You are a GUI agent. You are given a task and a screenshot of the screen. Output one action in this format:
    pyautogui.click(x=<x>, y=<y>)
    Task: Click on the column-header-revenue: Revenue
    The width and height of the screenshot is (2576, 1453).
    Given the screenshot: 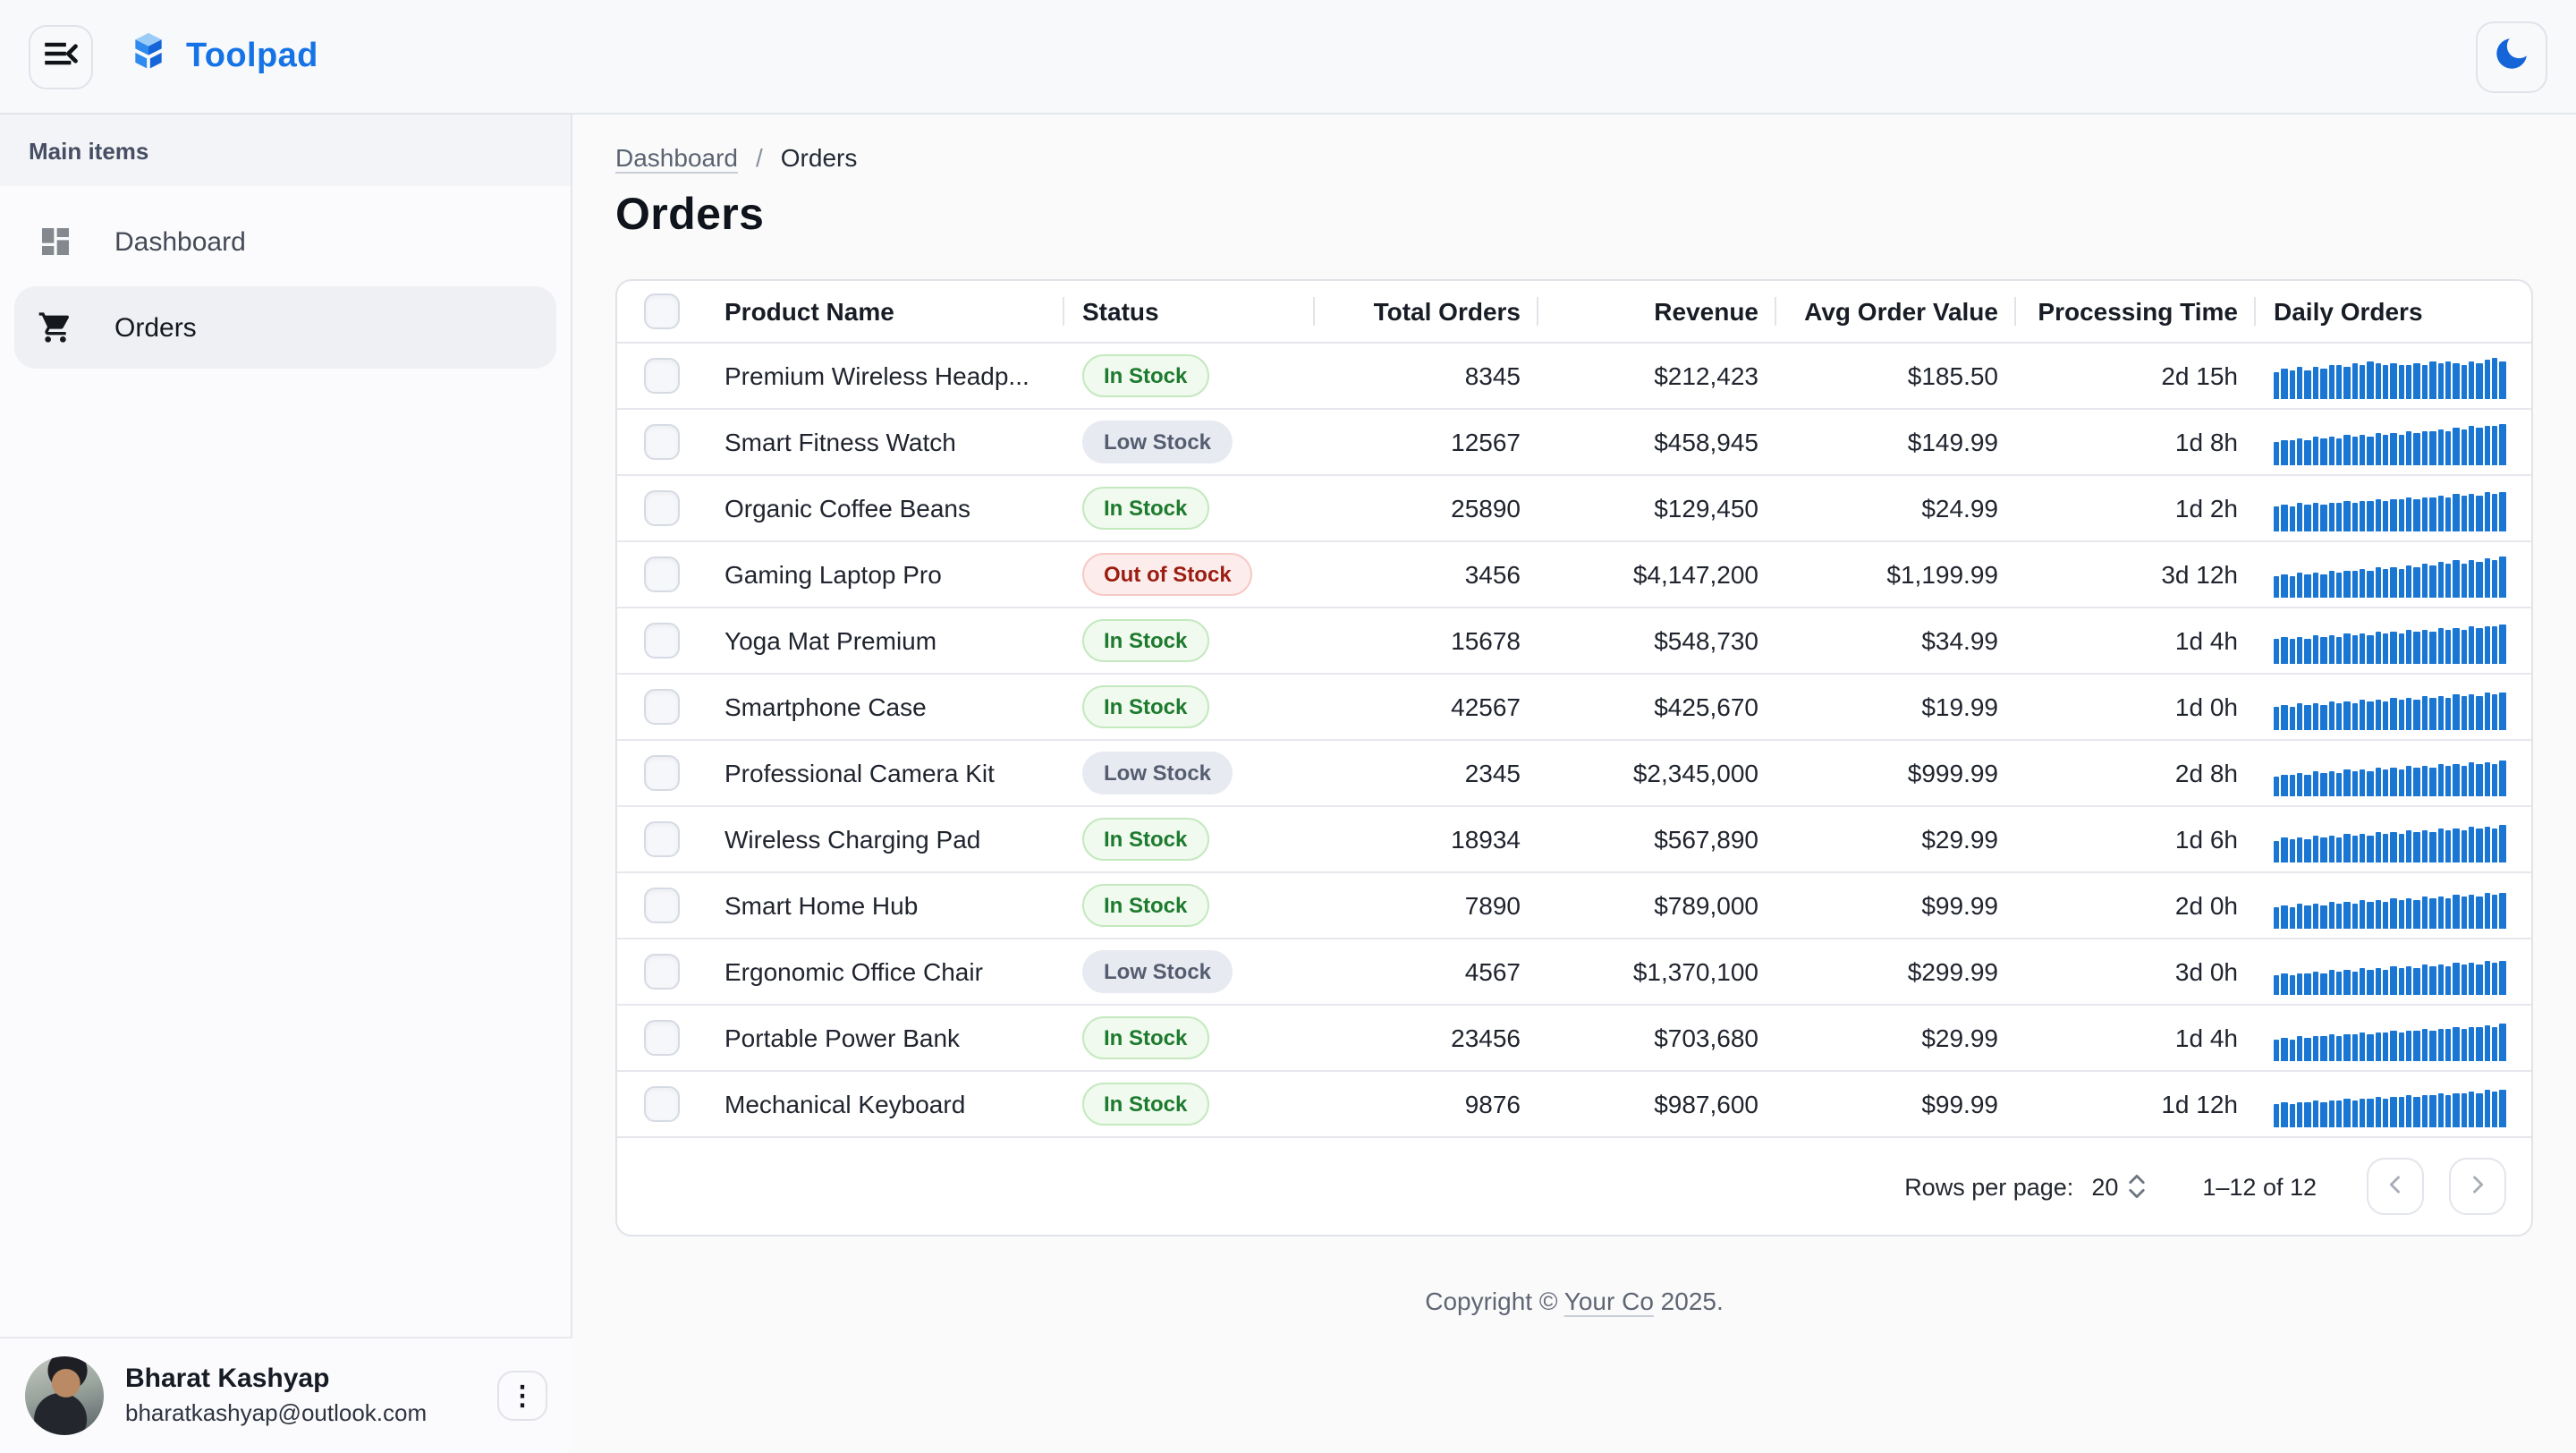 What is the action you would take?
    pyautogui.click(x=1657, y=311)
    